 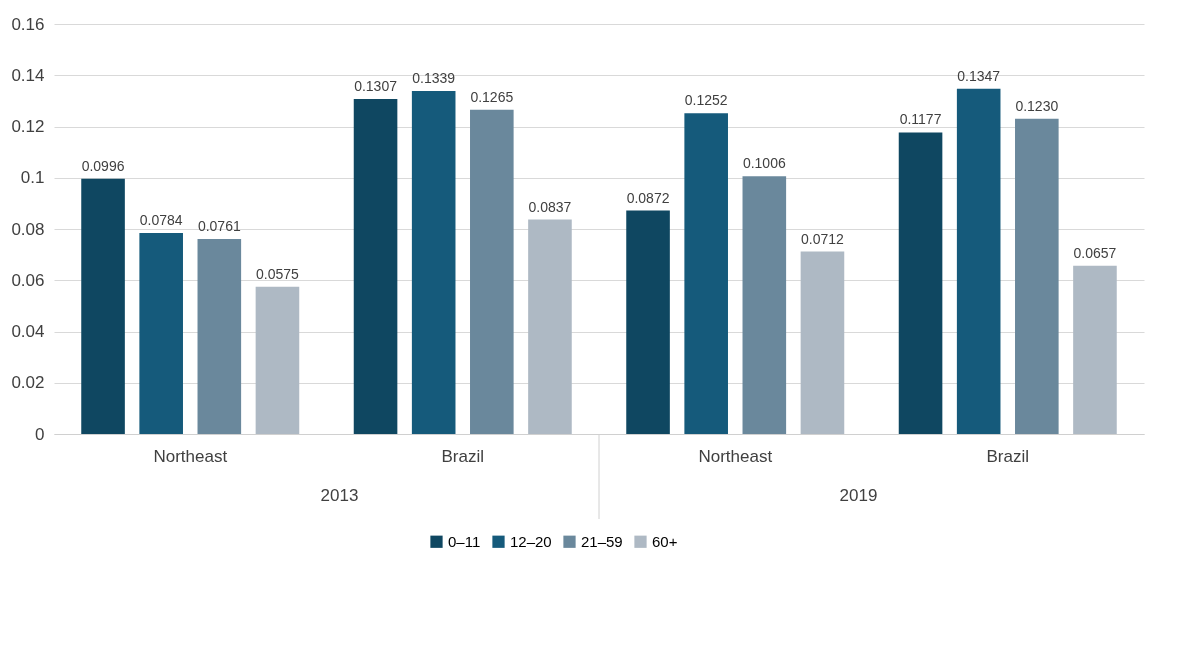 I want to click on data-label: 0.1347, so click(x=979, y=75).